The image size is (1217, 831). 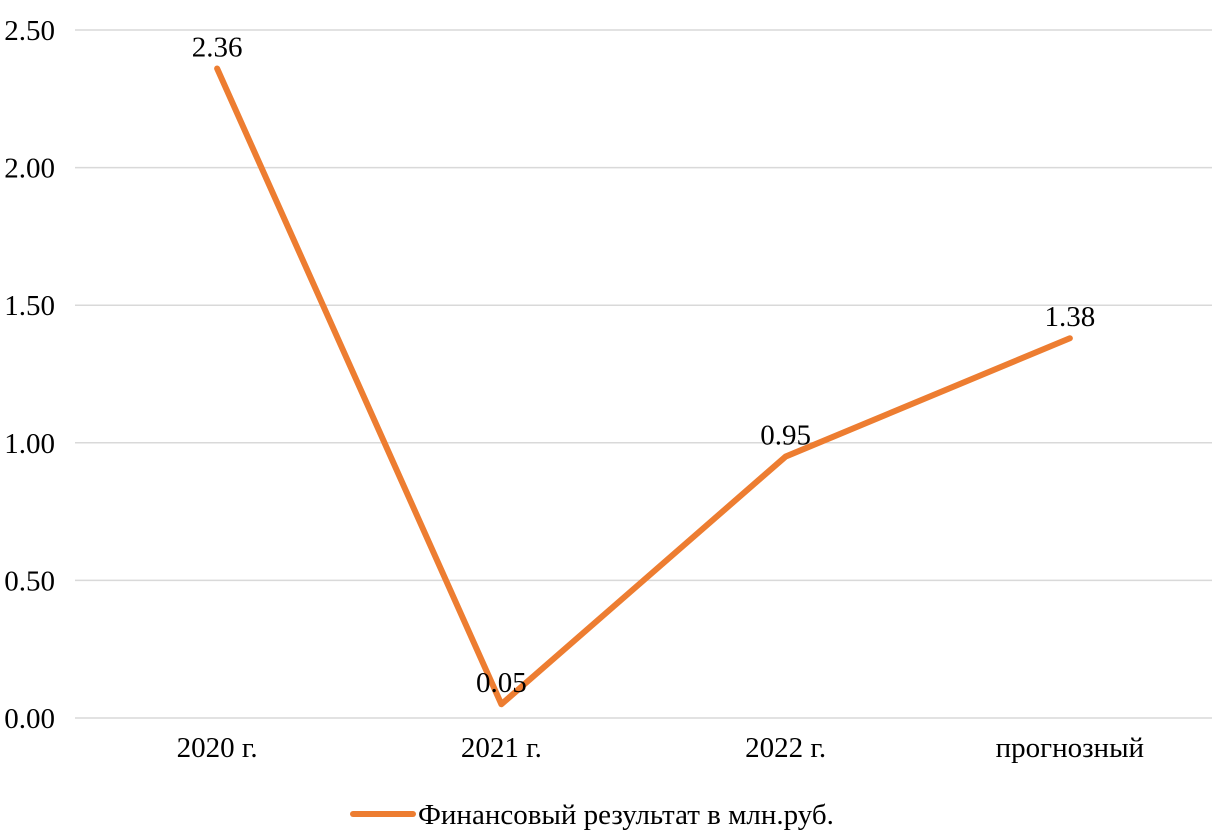 What do you see at coordinates (785, 748) in the screenshot?
I see `x-tick-label: 2022 г.` at bounding box center [785, 748].